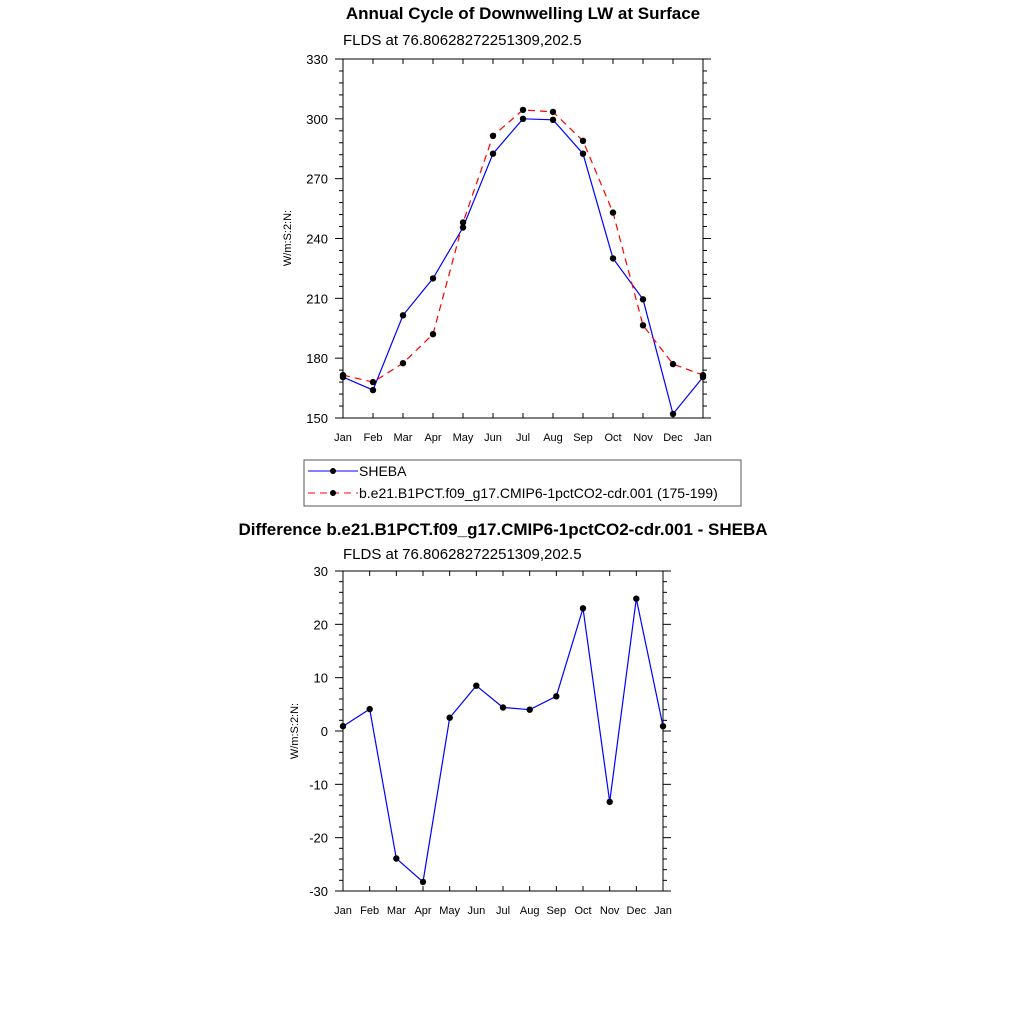 This screenshot has width=1024, height=1024. Describe the element at coordinates (383, 471) in the screenshot. I see `legend-label-sheba: SHEBA` at that location.